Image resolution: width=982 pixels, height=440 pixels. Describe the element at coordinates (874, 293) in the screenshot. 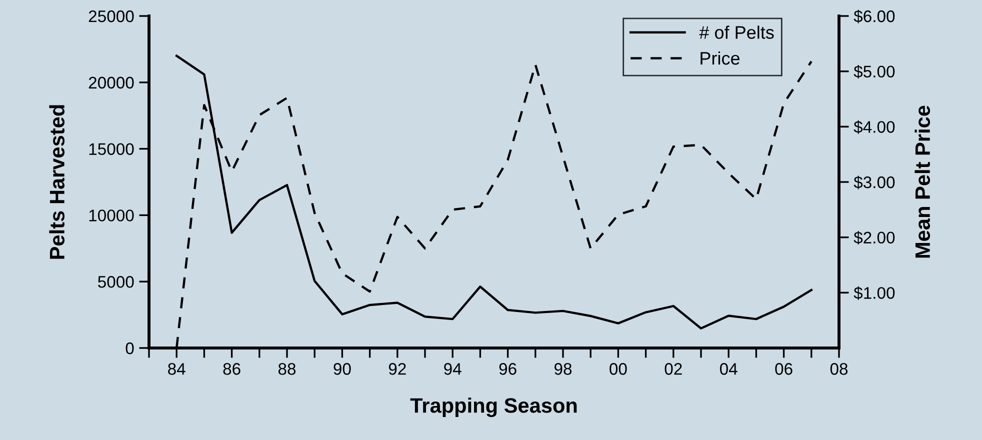

I see `y2-tick-label: $1.00` at that location.